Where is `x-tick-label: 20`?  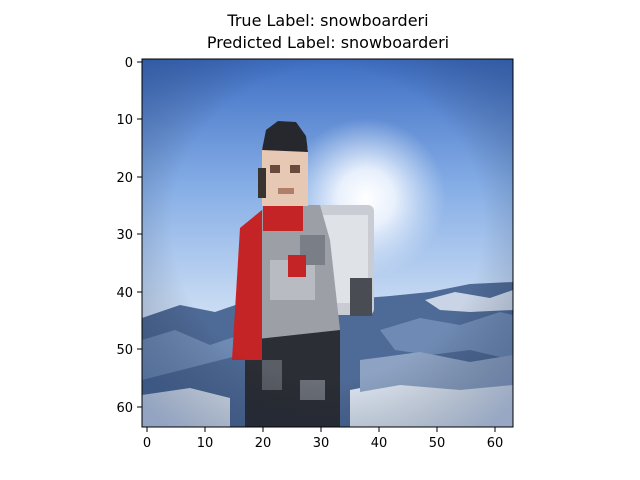
x-tick-label: 20 is located at coordinates (263, 443).